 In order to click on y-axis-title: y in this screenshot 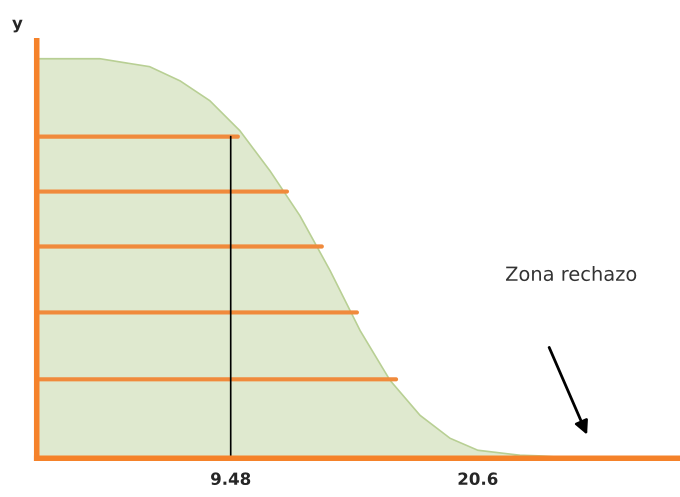, I will do `click(17, 26)`.